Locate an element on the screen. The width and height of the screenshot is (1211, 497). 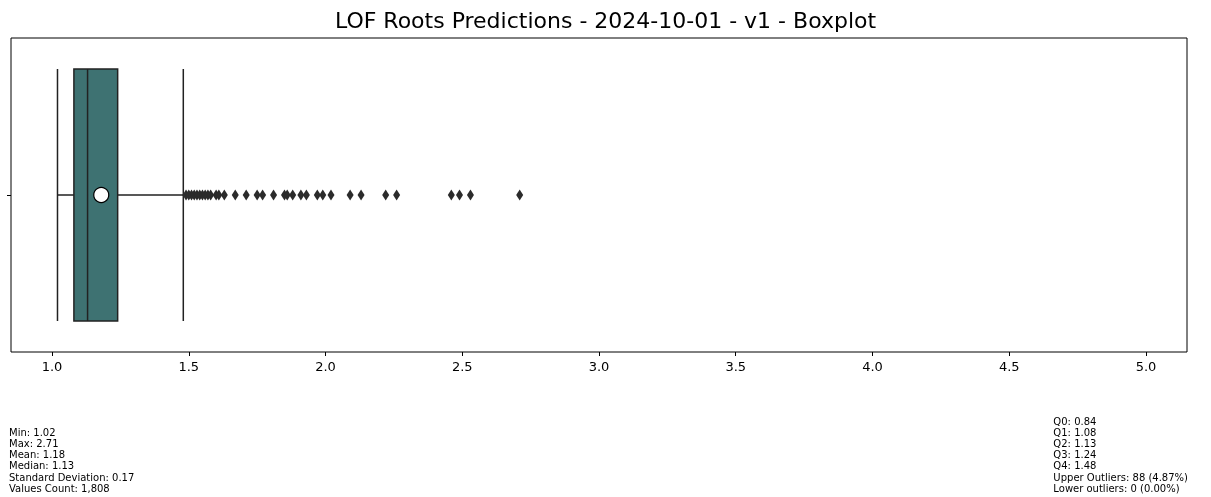
x-tick-label: 2.0 is located at coordinates (325, 366).